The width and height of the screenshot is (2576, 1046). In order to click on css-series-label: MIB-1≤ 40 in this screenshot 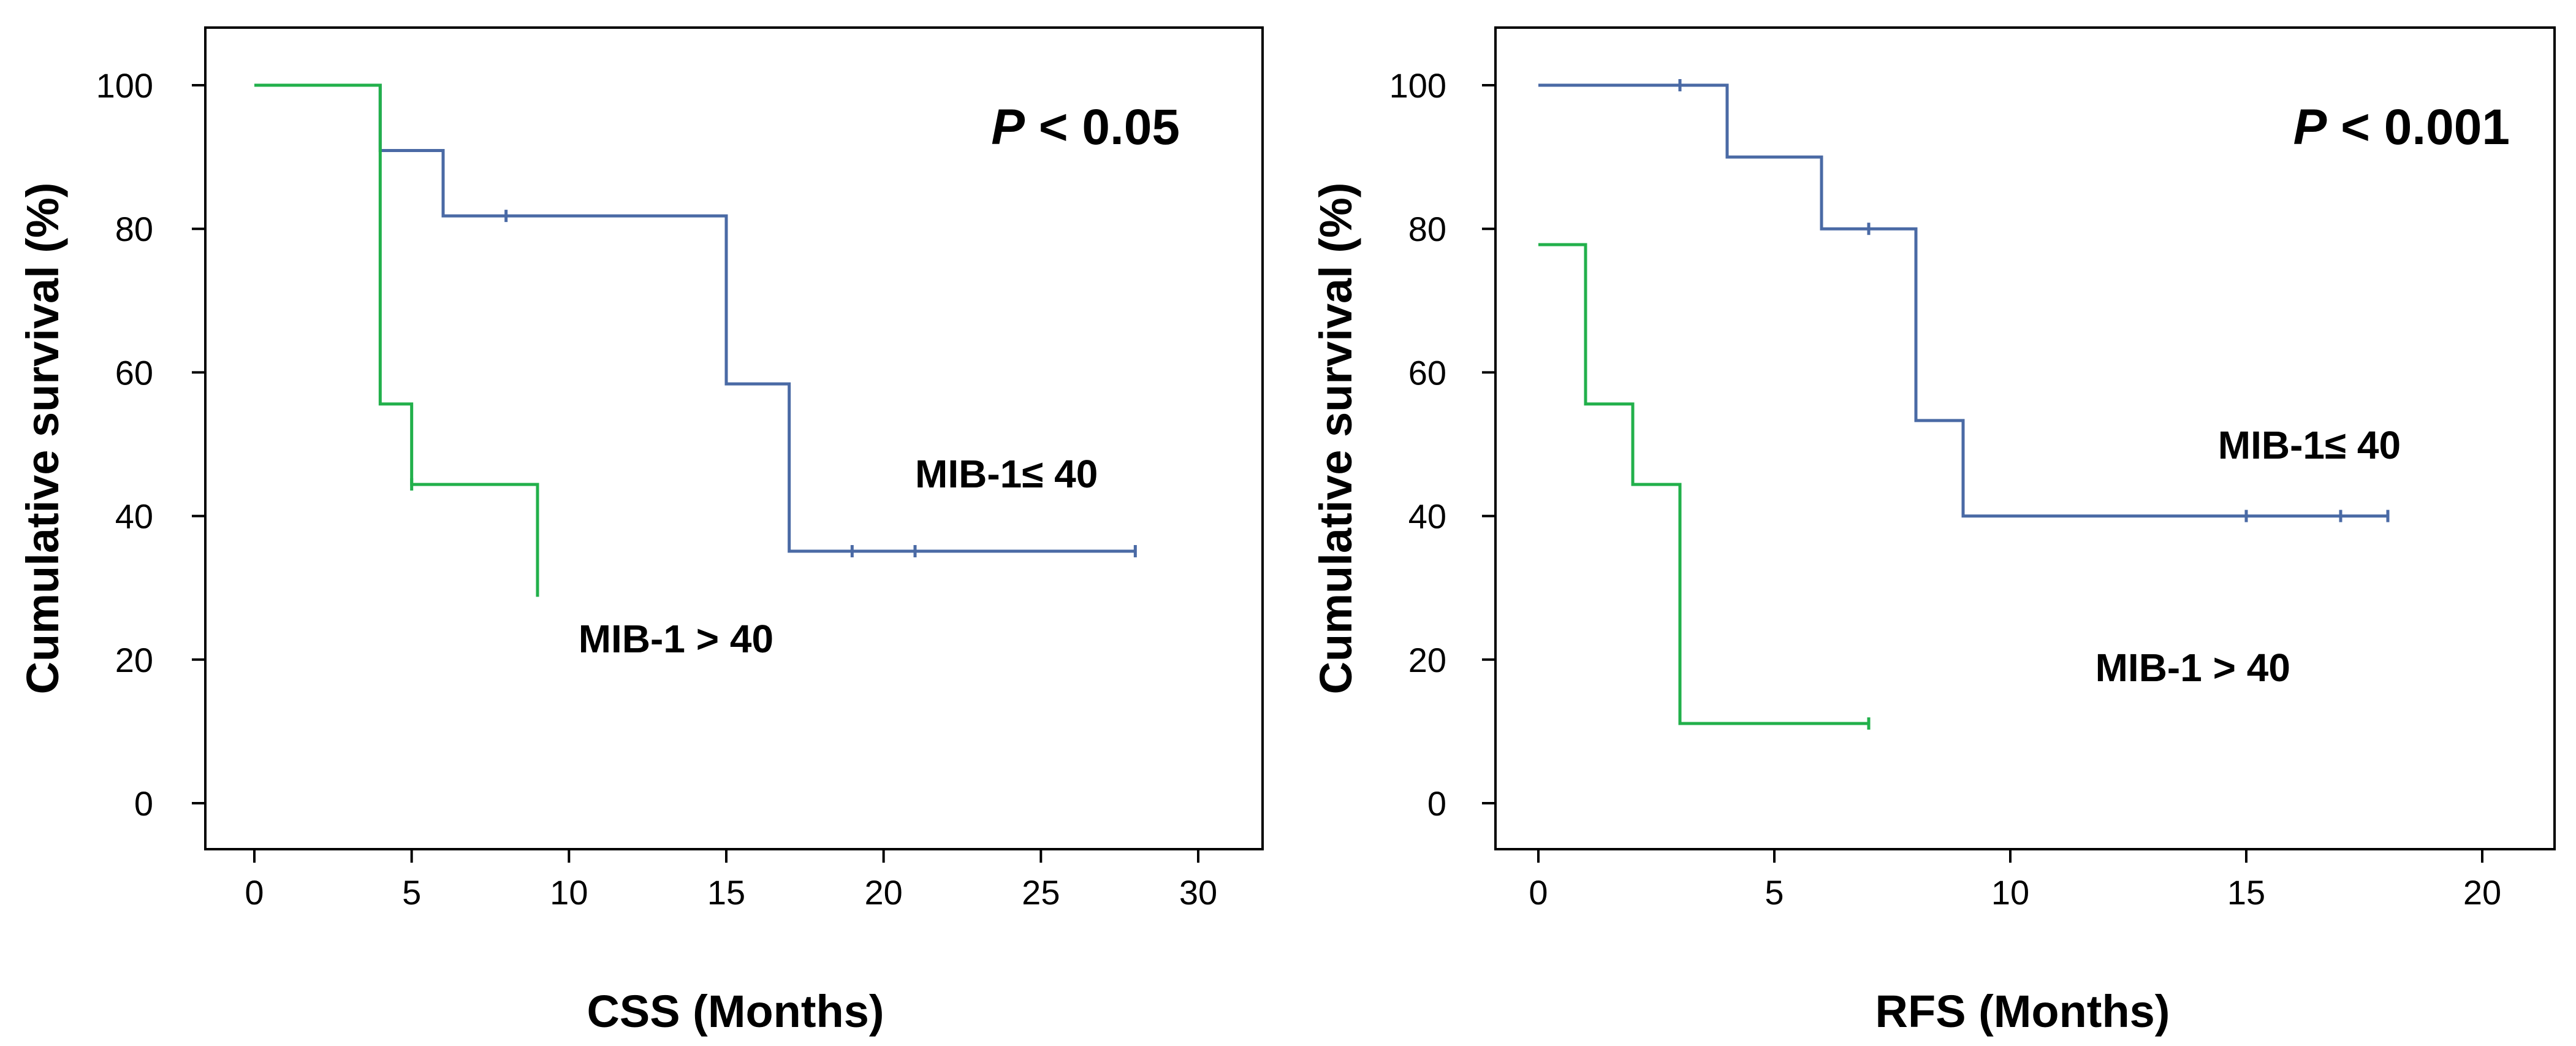, I will do `click(1006, 474)`.